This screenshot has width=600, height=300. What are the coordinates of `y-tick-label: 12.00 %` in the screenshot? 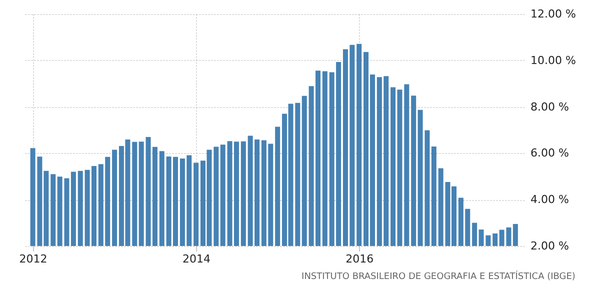 It's located at (553, 14).